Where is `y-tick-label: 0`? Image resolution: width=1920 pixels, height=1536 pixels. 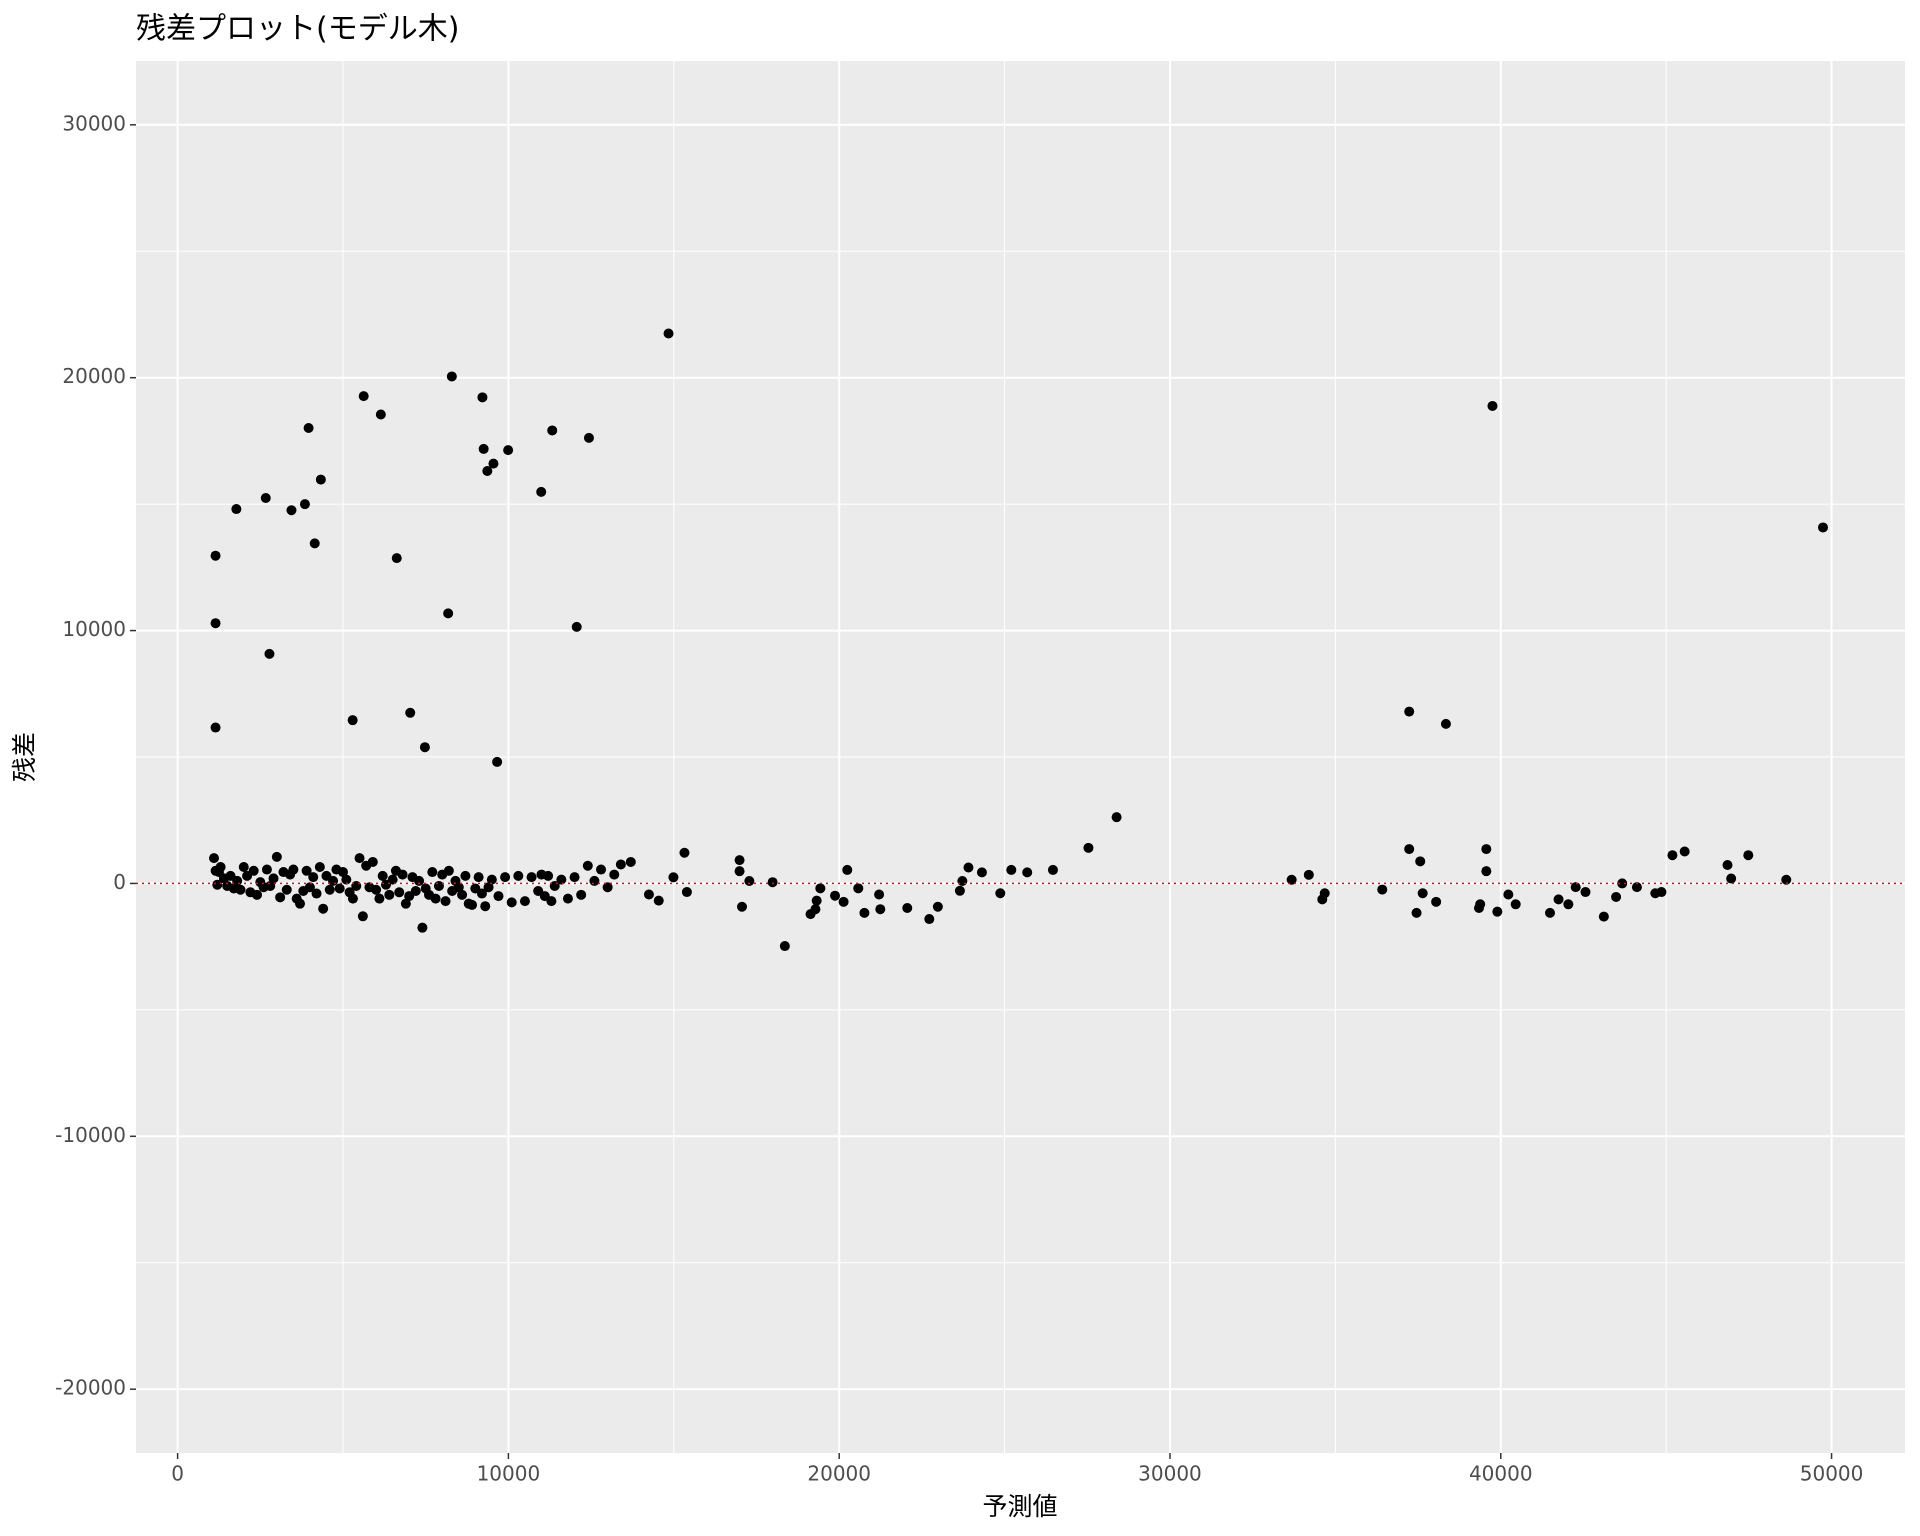
y-tick-label: 0 is located at coordinates (119, 882).